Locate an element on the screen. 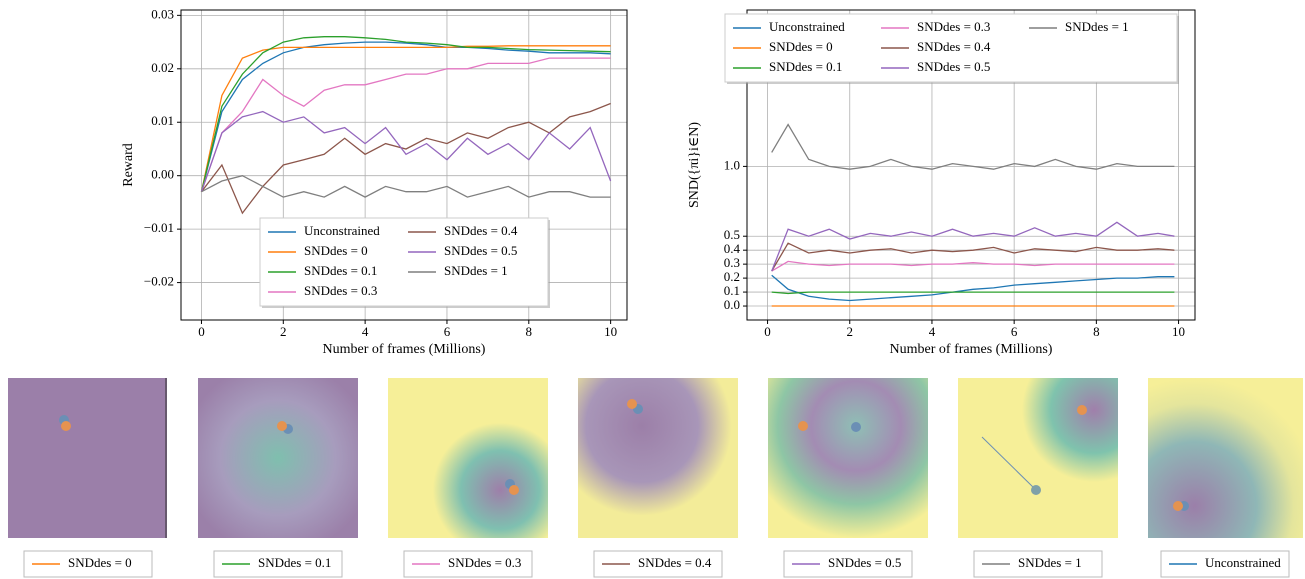 The image size is (1305, 579). y-tick-label: 0.2 is located at coordinates (732, 276).